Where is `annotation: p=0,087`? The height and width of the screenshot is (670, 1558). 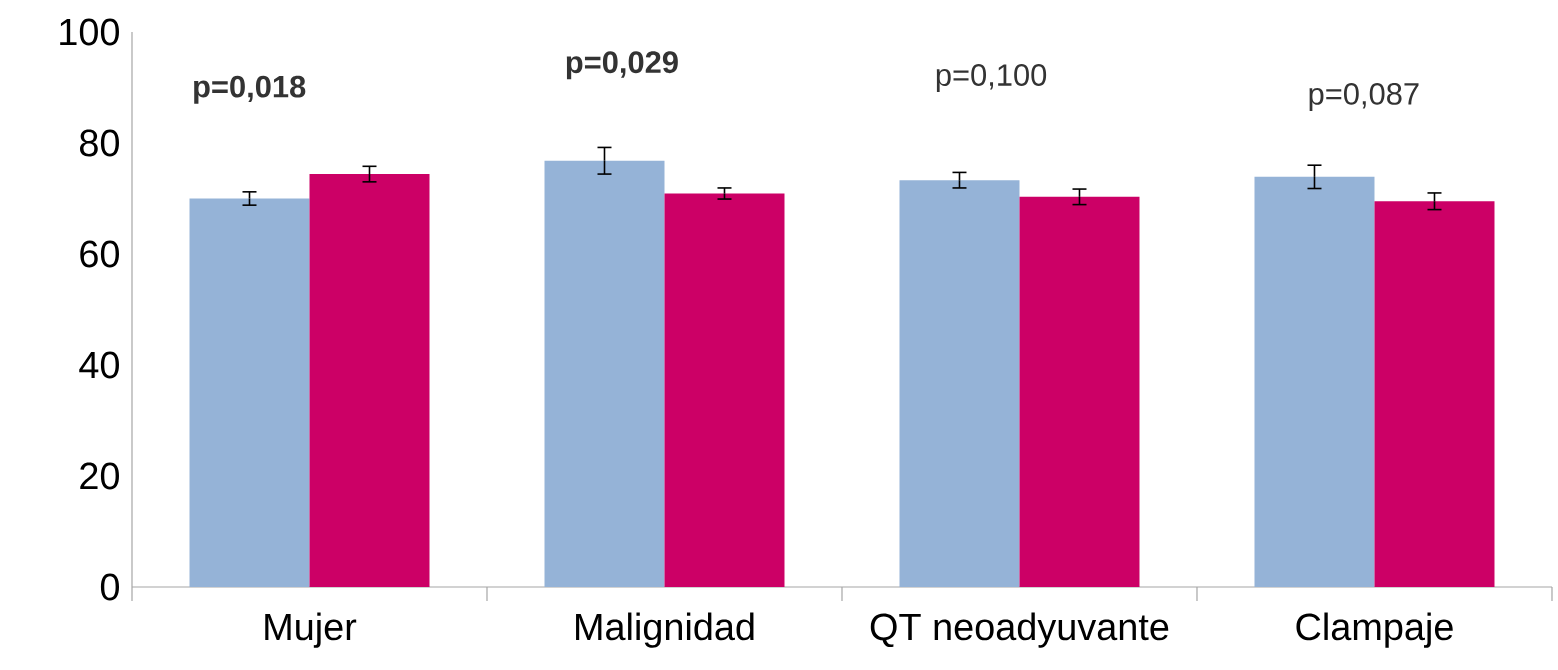 annotation: p=0,087 is located at coordinates (1364, 96).